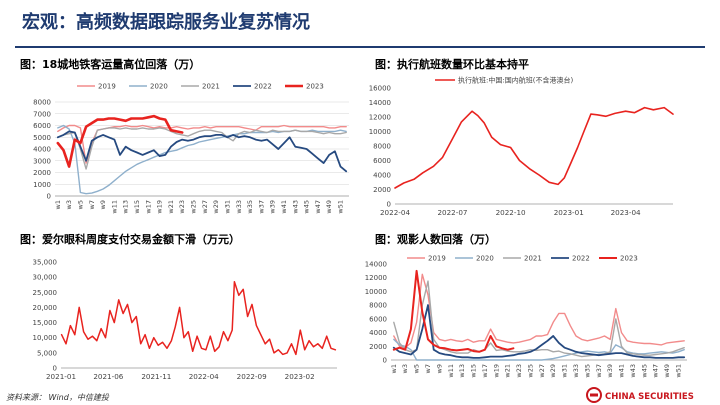  I want to click on y-tick-label: 16000, so click(380, 89).